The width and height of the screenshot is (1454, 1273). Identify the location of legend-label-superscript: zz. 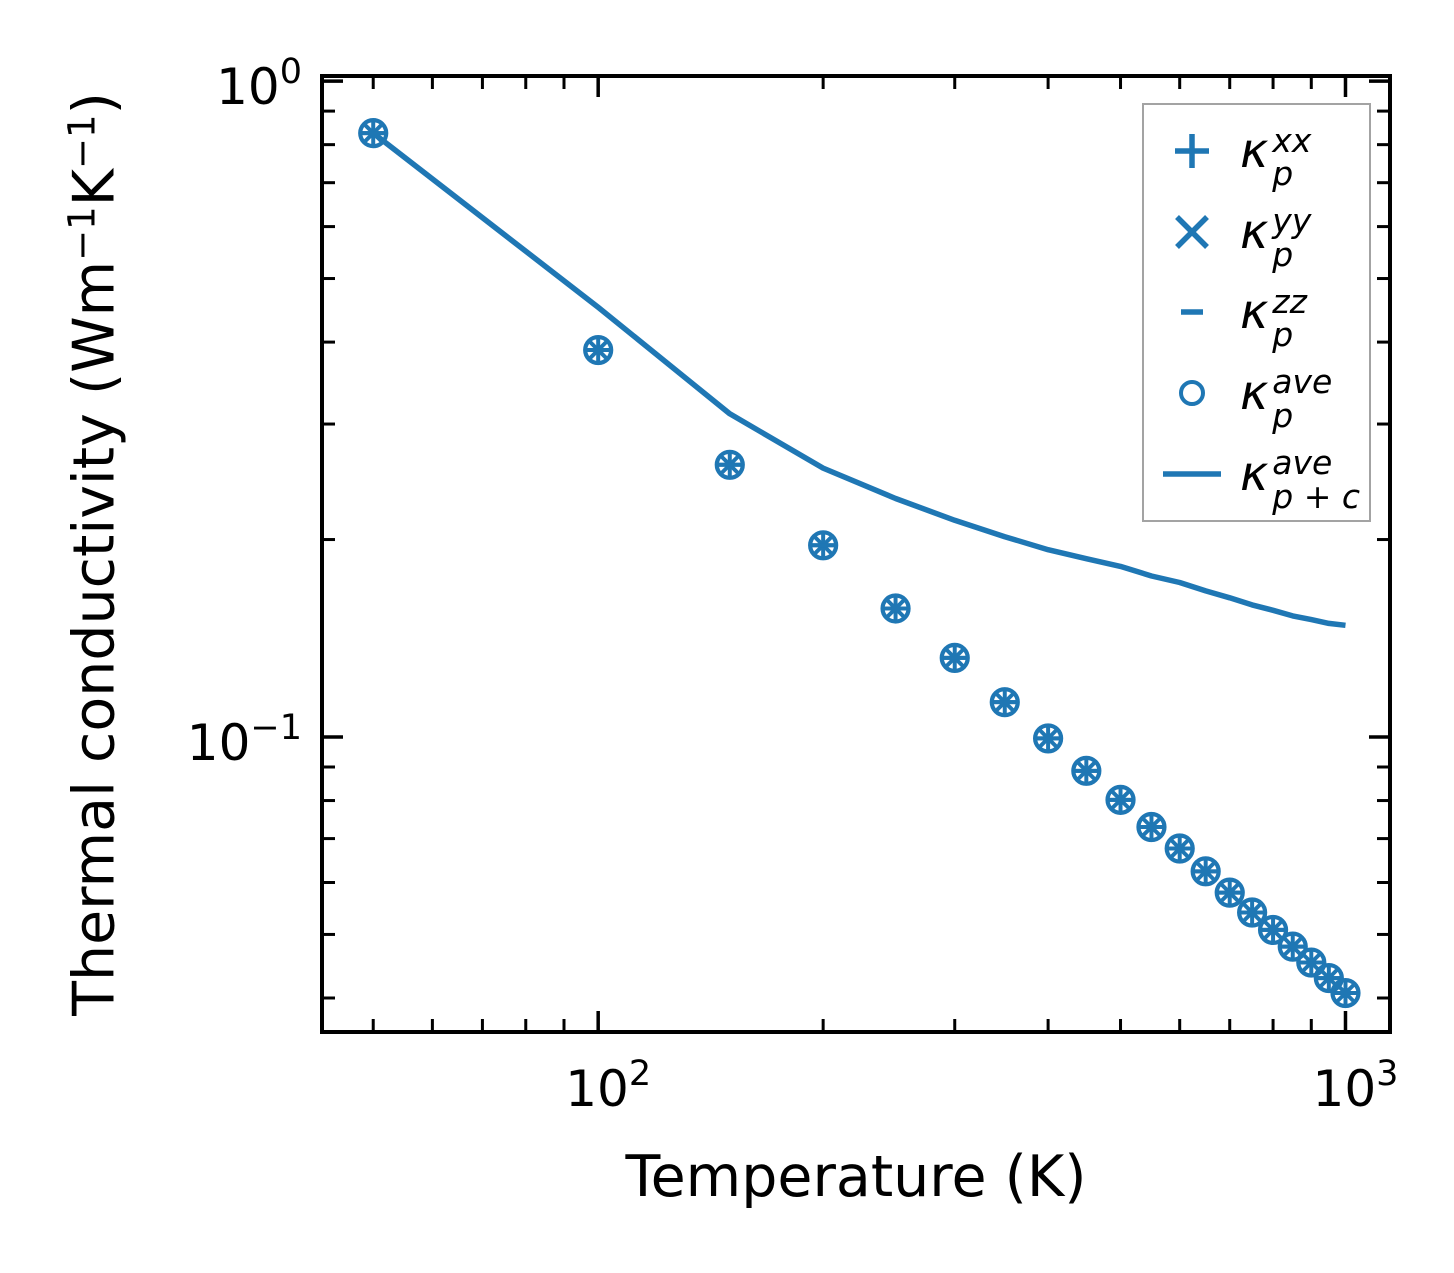
(1289, 301).